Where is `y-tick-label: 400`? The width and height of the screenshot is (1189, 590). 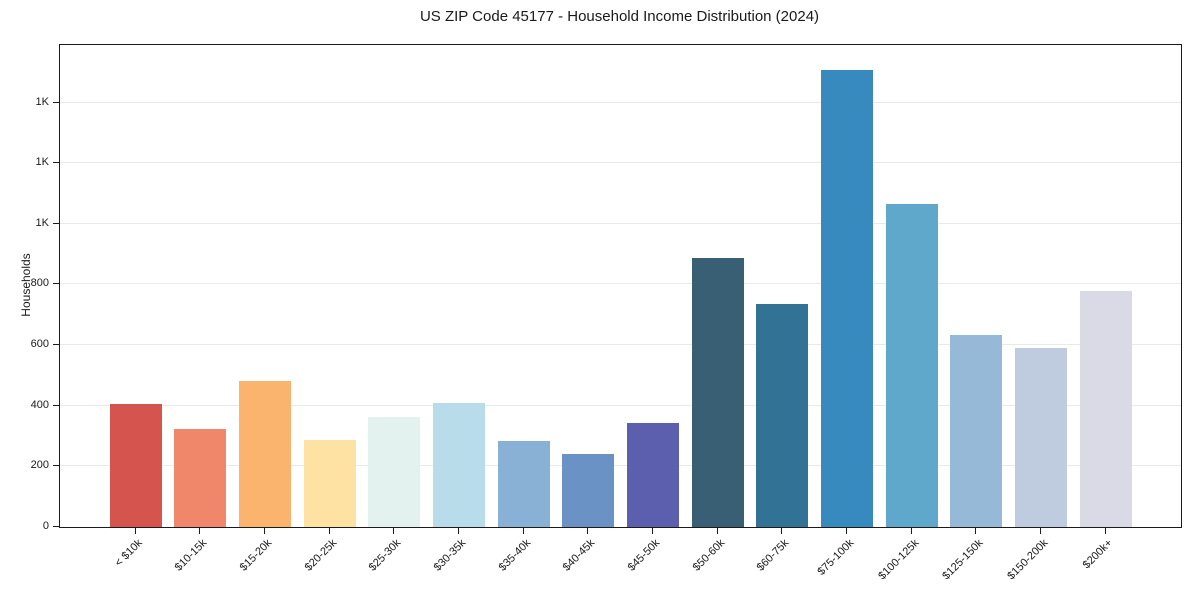
y-tick-label: 400 is located at coordinates (39, 404).